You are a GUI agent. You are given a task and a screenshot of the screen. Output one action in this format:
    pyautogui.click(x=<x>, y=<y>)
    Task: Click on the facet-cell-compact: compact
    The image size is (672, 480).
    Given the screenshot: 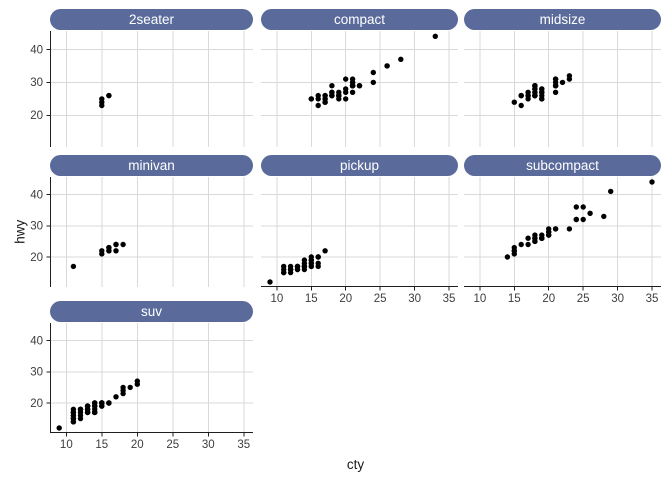 What is the action you would take?
    pyautogui.click(x=359, y=78)
    